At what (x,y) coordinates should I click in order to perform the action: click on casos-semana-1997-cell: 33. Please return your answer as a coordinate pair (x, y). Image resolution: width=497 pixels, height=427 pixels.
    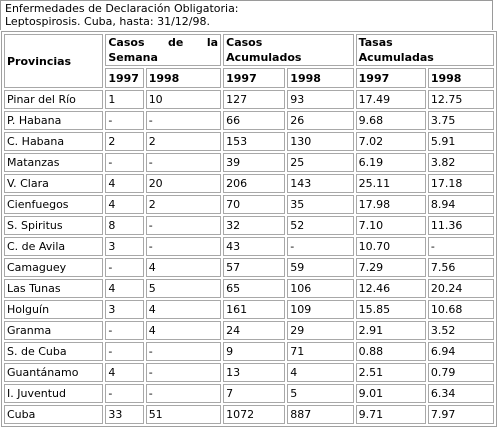
    Looking at the image, I should click on (124, 414).